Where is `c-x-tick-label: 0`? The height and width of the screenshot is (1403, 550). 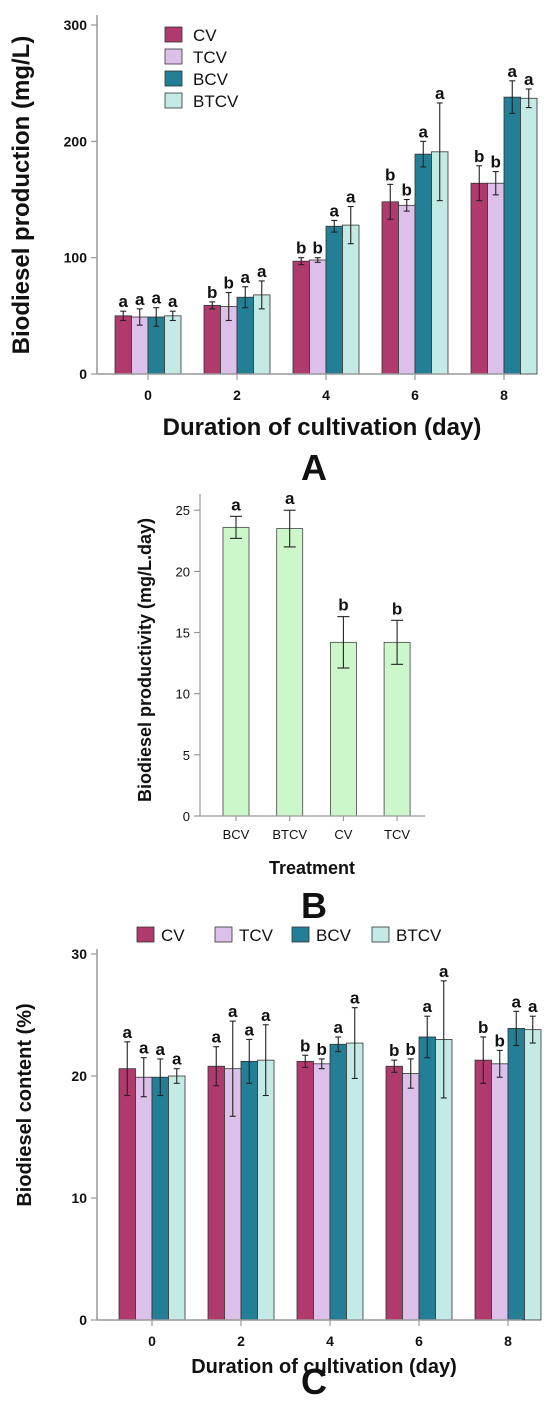
c-x-tick-label: 0 is located at coordinates (152, 1341).